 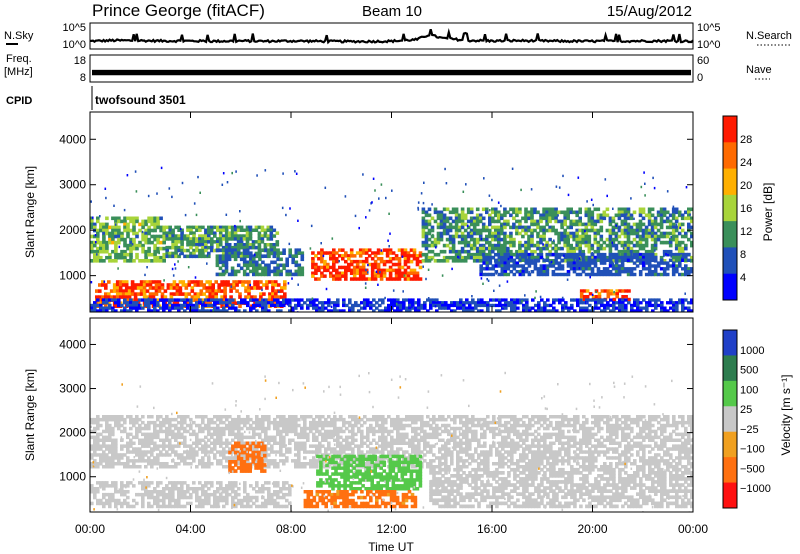 What do you see at coordinates (703, 61) in the screenshot?
I see `nave-right-tick-top: 60` at bounding box center [703, 61].